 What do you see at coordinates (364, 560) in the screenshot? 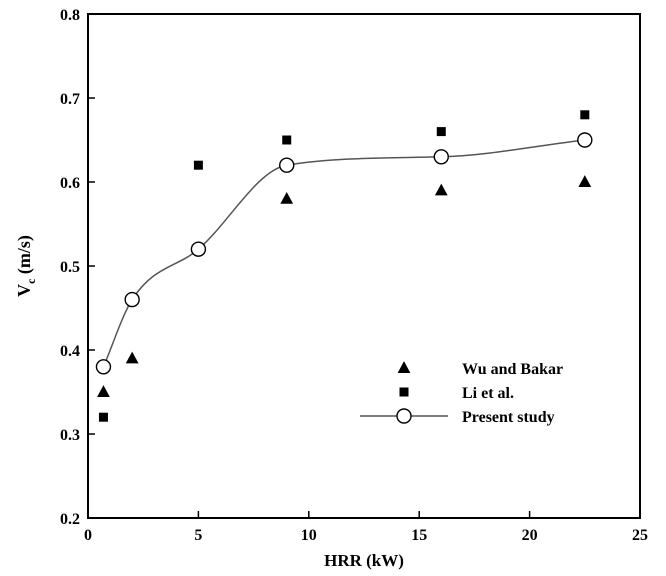
I see `x-axis-label: HRR (kW)` at bounding box center [364, 560].